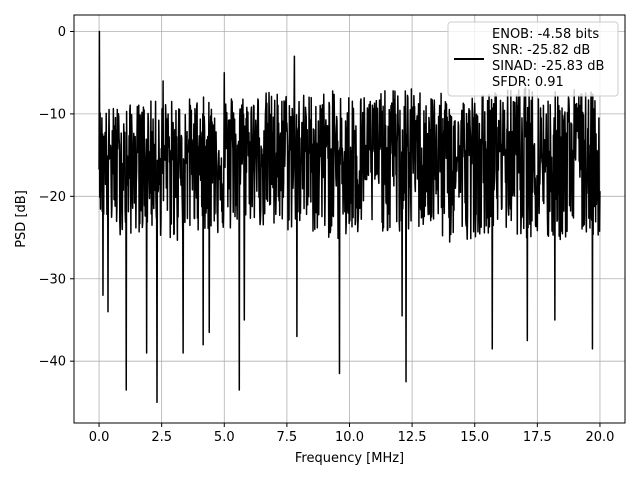 The width and height of the screenshot is (640, 480). I want to click on y-tick-label: −30, so click(52, 279).